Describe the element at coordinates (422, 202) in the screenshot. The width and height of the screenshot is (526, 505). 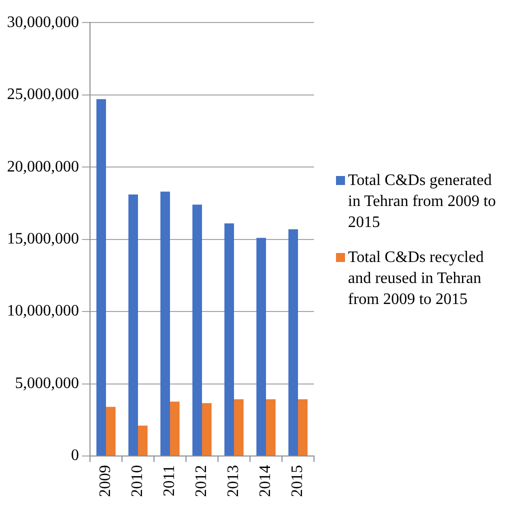
I see `legend-label: Total C&Ds generated in Tehran from 2009 to 2015` at that location.